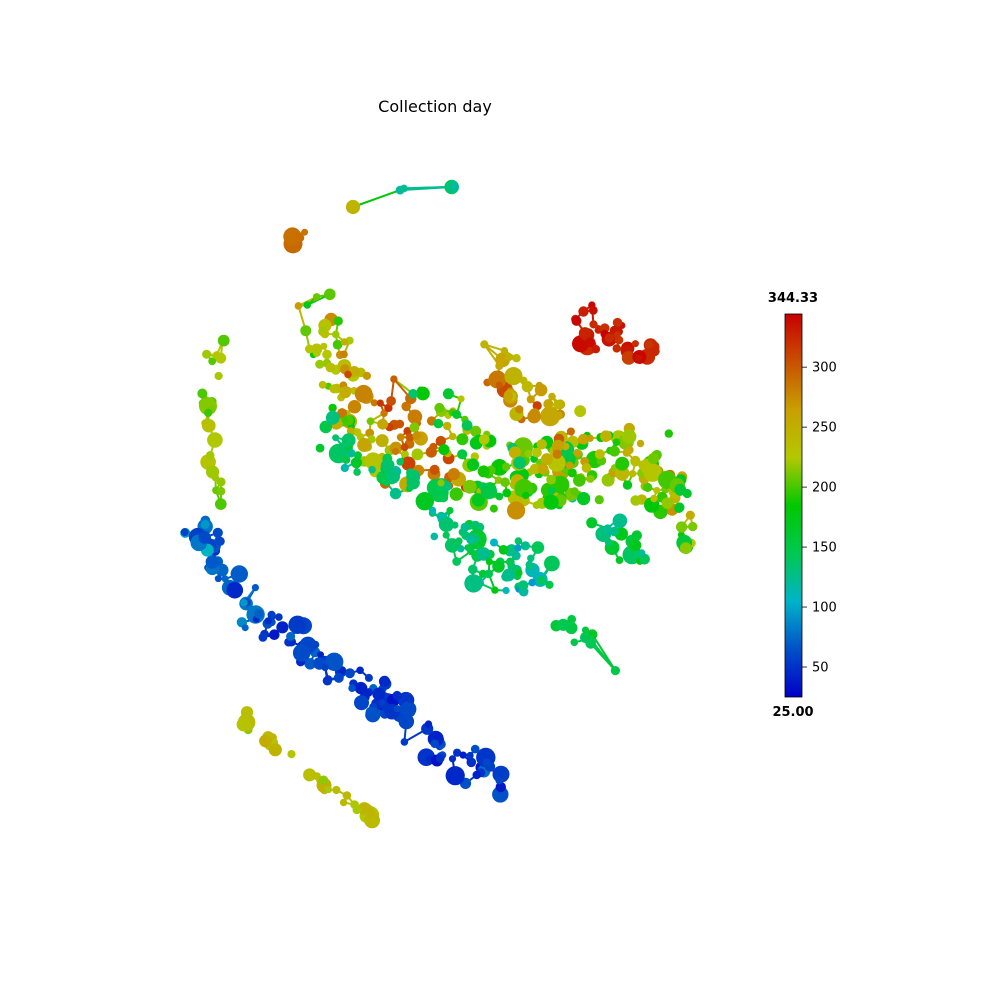 The image size is (1000, 1000). Describe the element at coordinates (824, 368) in the screenshot. I see `colorbar-tick-label: 300` at that location.